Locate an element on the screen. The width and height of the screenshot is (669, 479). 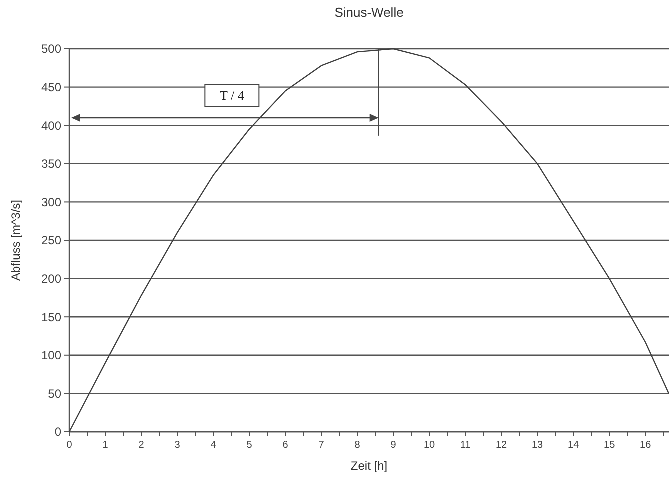
x-tick-label: 9 is located at coordinates (393, 445).